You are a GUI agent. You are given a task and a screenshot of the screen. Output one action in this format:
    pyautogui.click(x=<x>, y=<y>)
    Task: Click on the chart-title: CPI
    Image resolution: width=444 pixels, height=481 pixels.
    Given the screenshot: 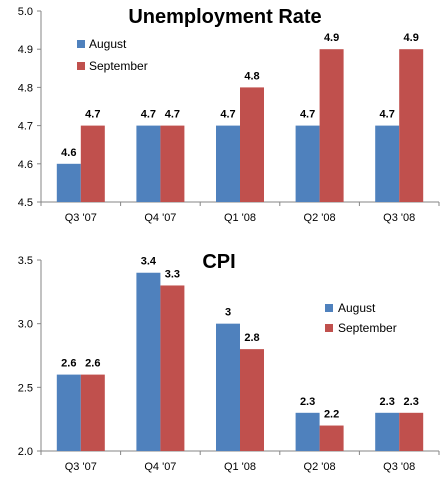 What is the action you would take?
    pyautogui.click(x=218, y=262)
    